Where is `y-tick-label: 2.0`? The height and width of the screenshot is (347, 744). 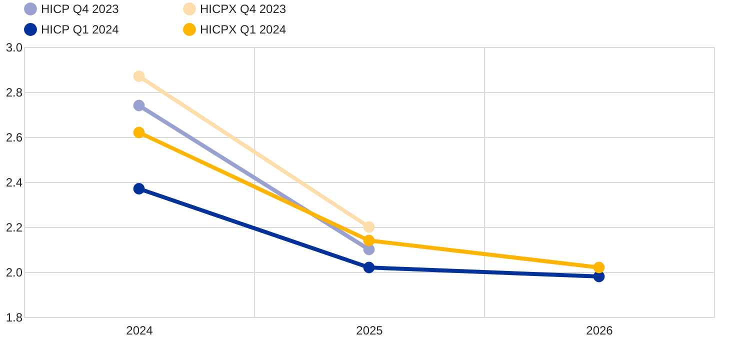 y-tick-label: 2.0 is located at coordinates (14, 273).